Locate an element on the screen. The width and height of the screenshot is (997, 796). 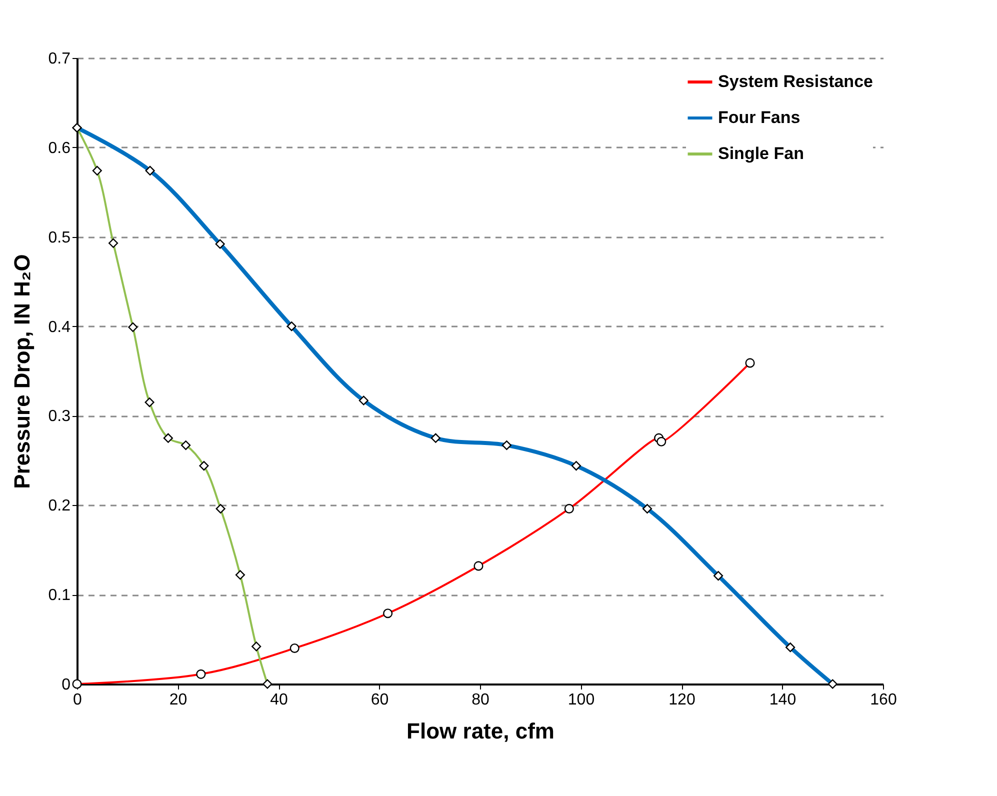
y-tick-label: 0.1 is located at coordinates (59, 595).